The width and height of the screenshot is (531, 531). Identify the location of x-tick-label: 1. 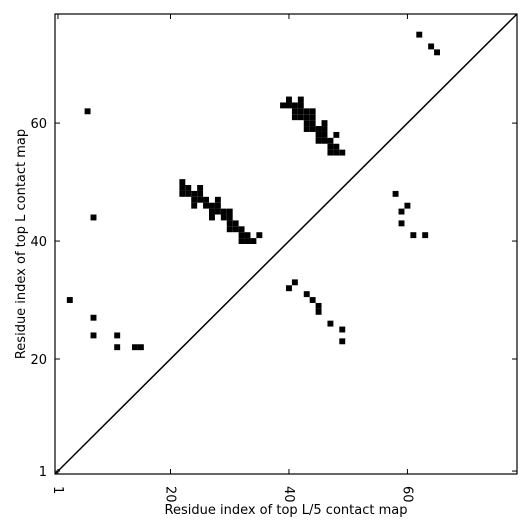
(57, 490).